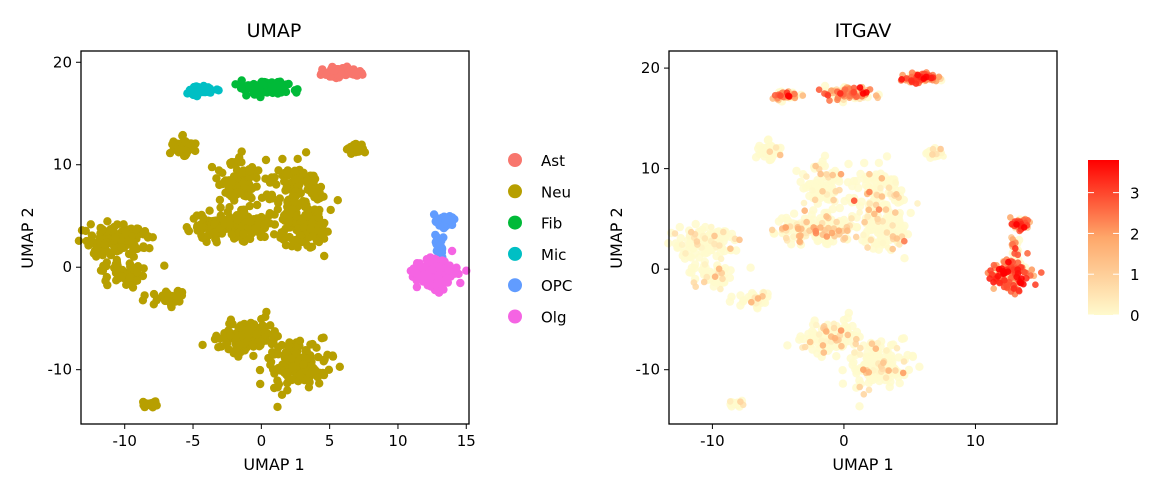 This screenshot has height=494, width=1170. Describe the element at coordinates (540, 239) in the screenshot. I see `legend: Ast Neu Fib Mic OPC Olg` at that location.